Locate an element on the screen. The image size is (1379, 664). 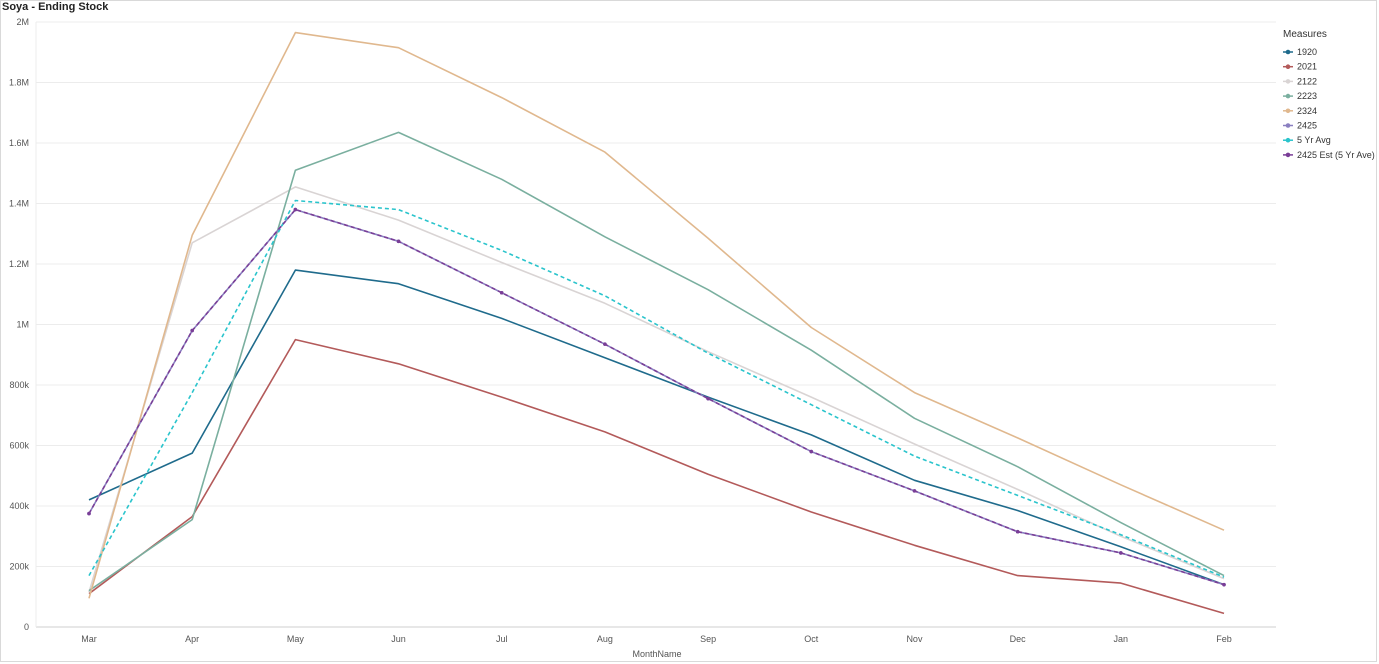
y-tick-label: 400k is located at coordinates (19, 506).